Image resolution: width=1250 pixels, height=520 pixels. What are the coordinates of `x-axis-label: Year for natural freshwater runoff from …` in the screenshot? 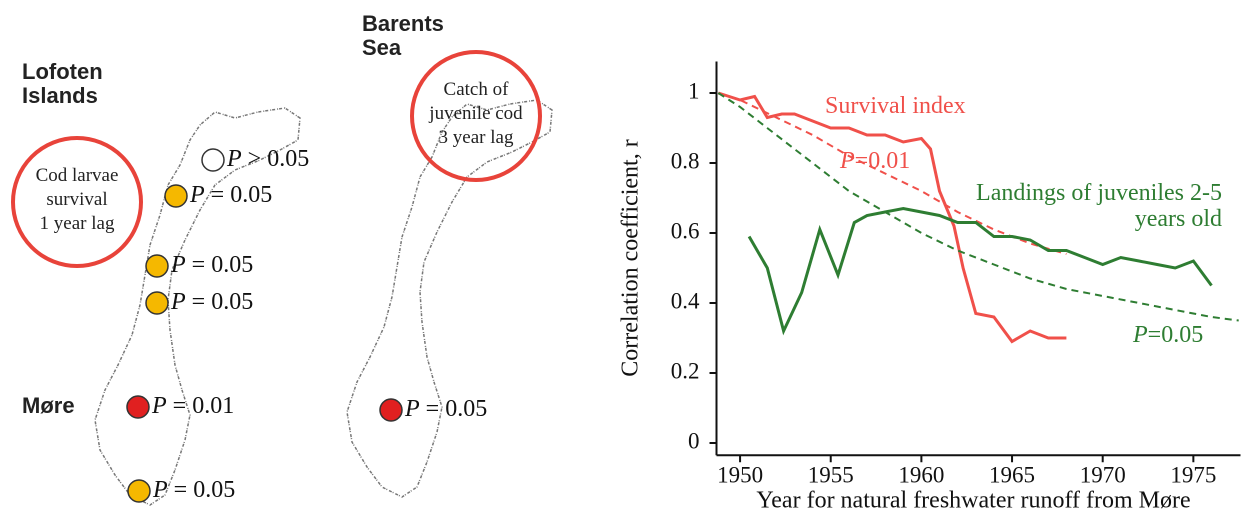 It's located at (973, 501).